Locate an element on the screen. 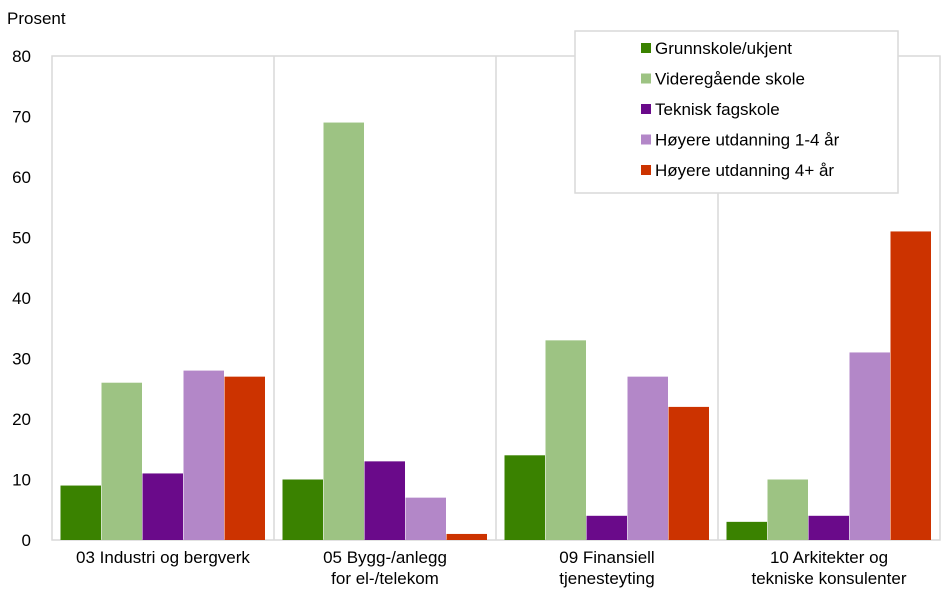  y-axis-ticks: 0 10 20 30 40 50 60 70 80 is located at coordinates (21, 298).